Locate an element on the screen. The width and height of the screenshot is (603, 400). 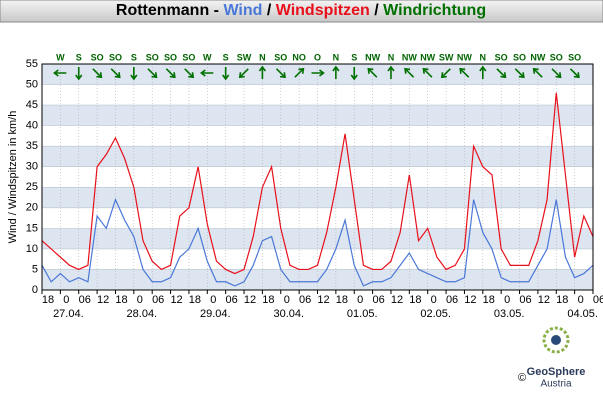
y-tick-label: 55 is located at coordinates (32, 64).